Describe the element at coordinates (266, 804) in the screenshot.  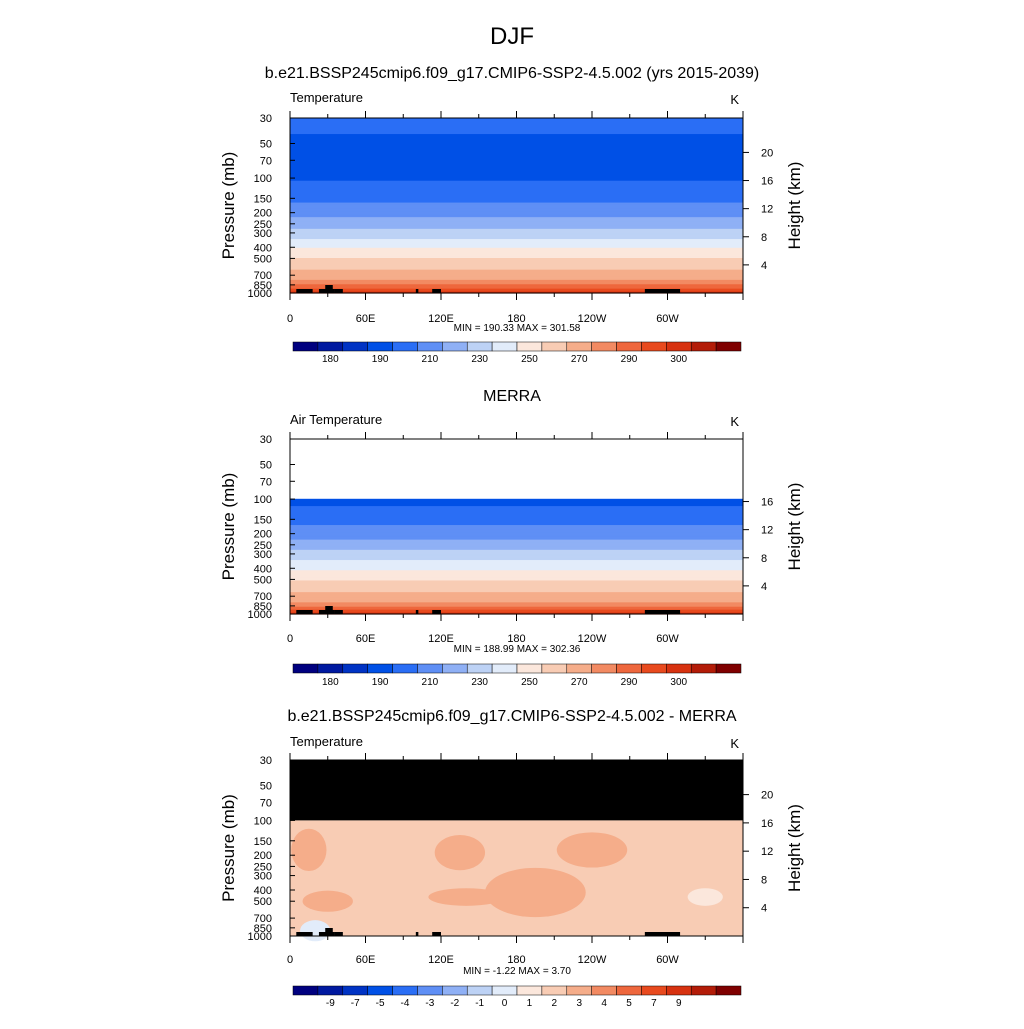
I see `pressure-tick-label: 70` at that location.